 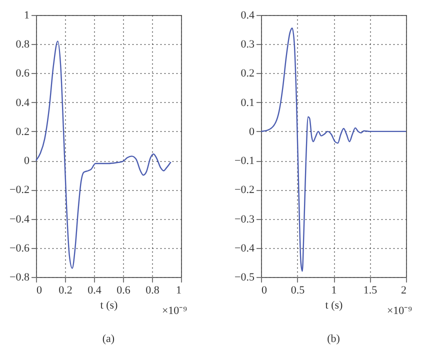 What do you see at coordinates (244, 161) in the screenshot?
I see `y-tick-label: −0.1` at bounding box center [244, 161].